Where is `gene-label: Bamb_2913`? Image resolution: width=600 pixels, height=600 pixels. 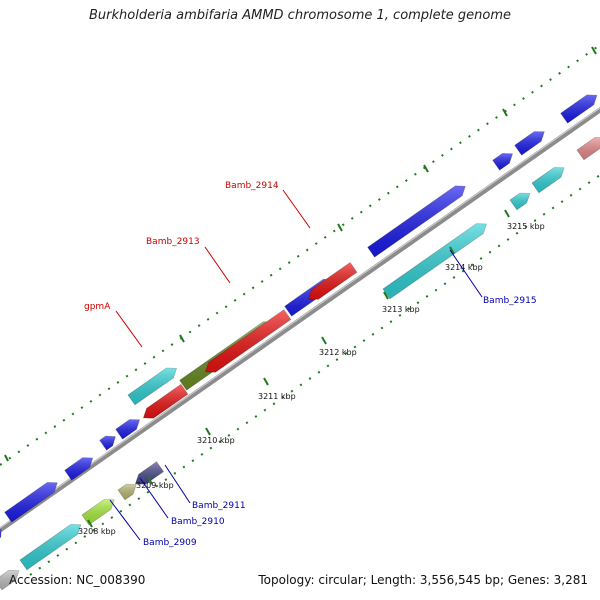
gene-label: Bamb_2913 is located at coordinates (173, 242).